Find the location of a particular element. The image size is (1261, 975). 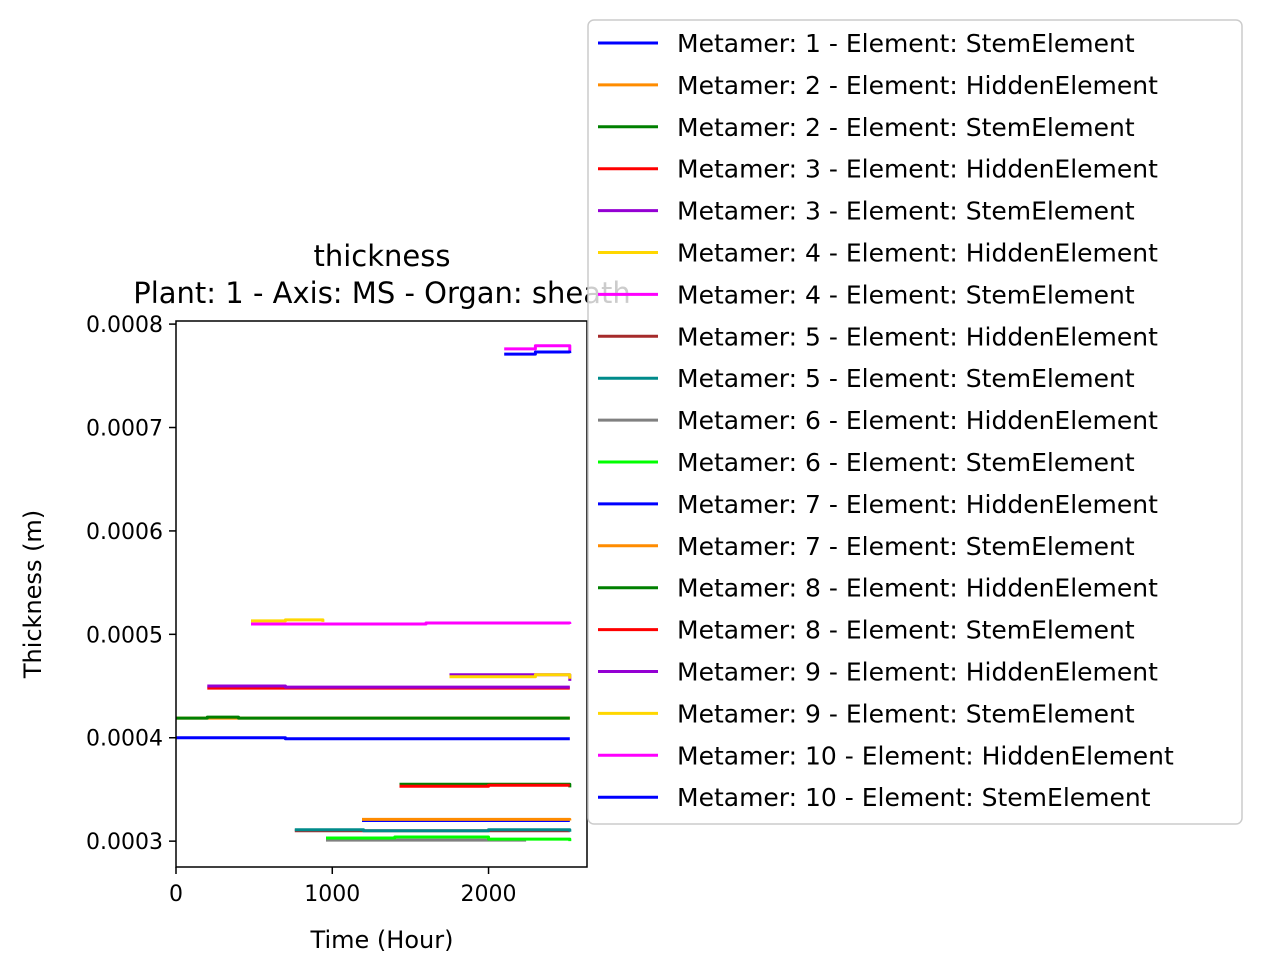

y-axis-label: Thickness (m) is located at coordinates (33, 594).